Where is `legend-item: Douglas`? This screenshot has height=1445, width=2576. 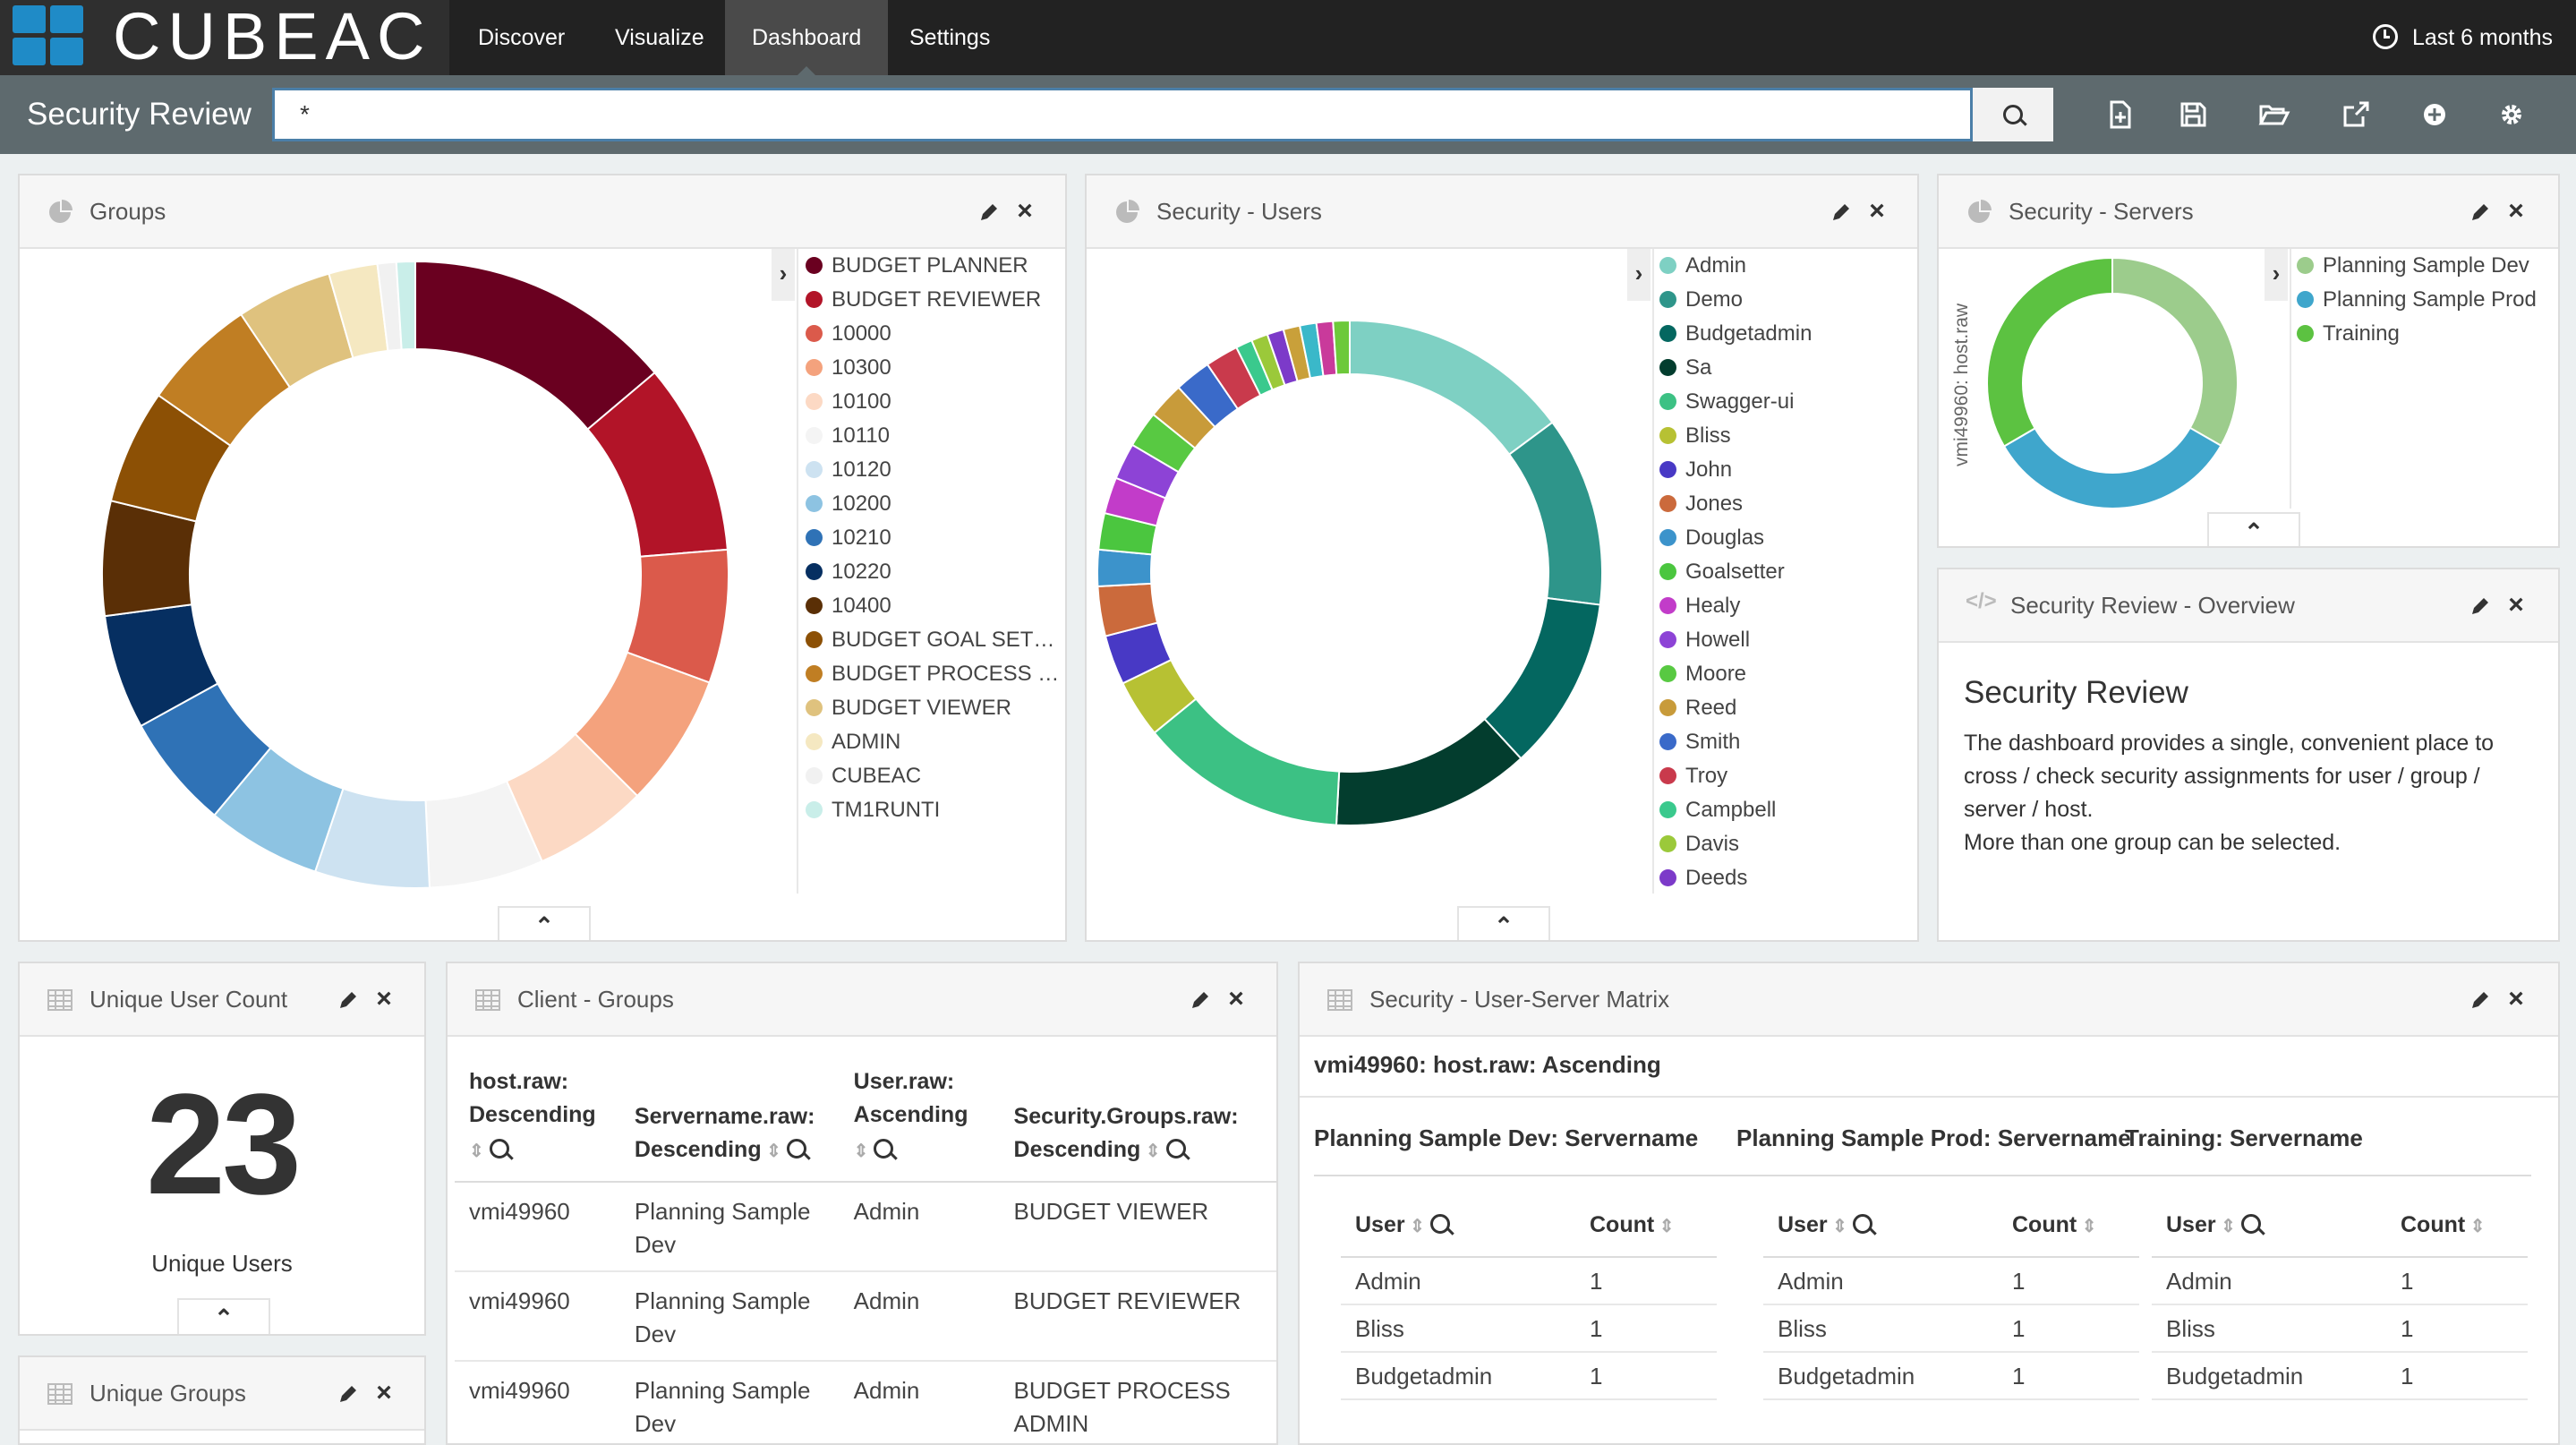
legend-item: Douglas is located at coordinates (1784, 538).